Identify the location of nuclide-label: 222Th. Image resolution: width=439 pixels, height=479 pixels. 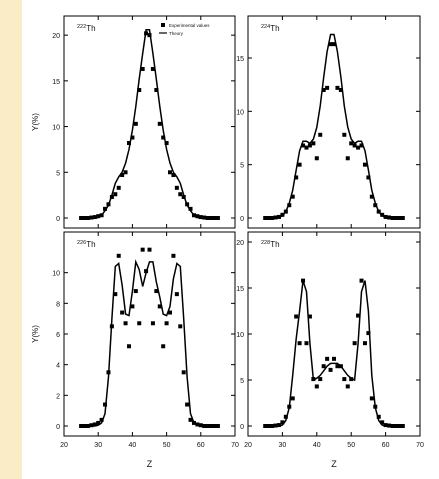
(86, 28).